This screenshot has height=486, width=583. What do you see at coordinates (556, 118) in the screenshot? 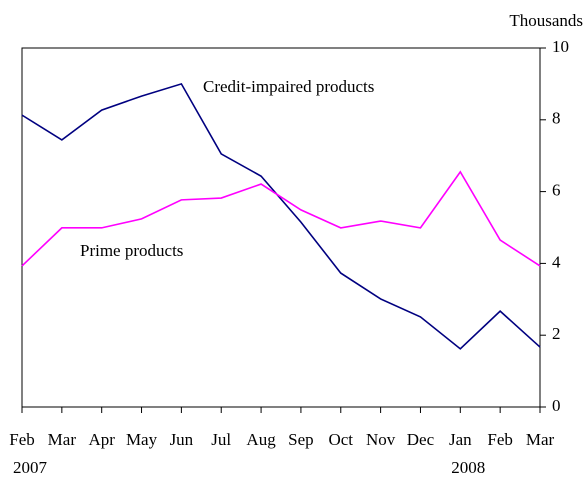
I see `y-tick-label: 8` at bounding box center [556, 118].